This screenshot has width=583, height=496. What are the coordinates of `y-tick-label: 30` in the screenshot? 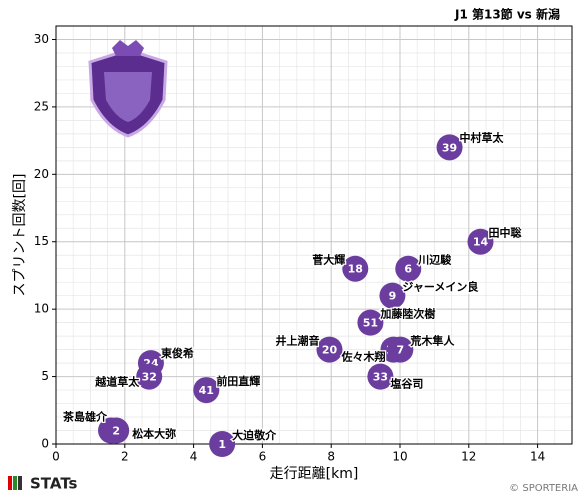 It's located at (41, 39).